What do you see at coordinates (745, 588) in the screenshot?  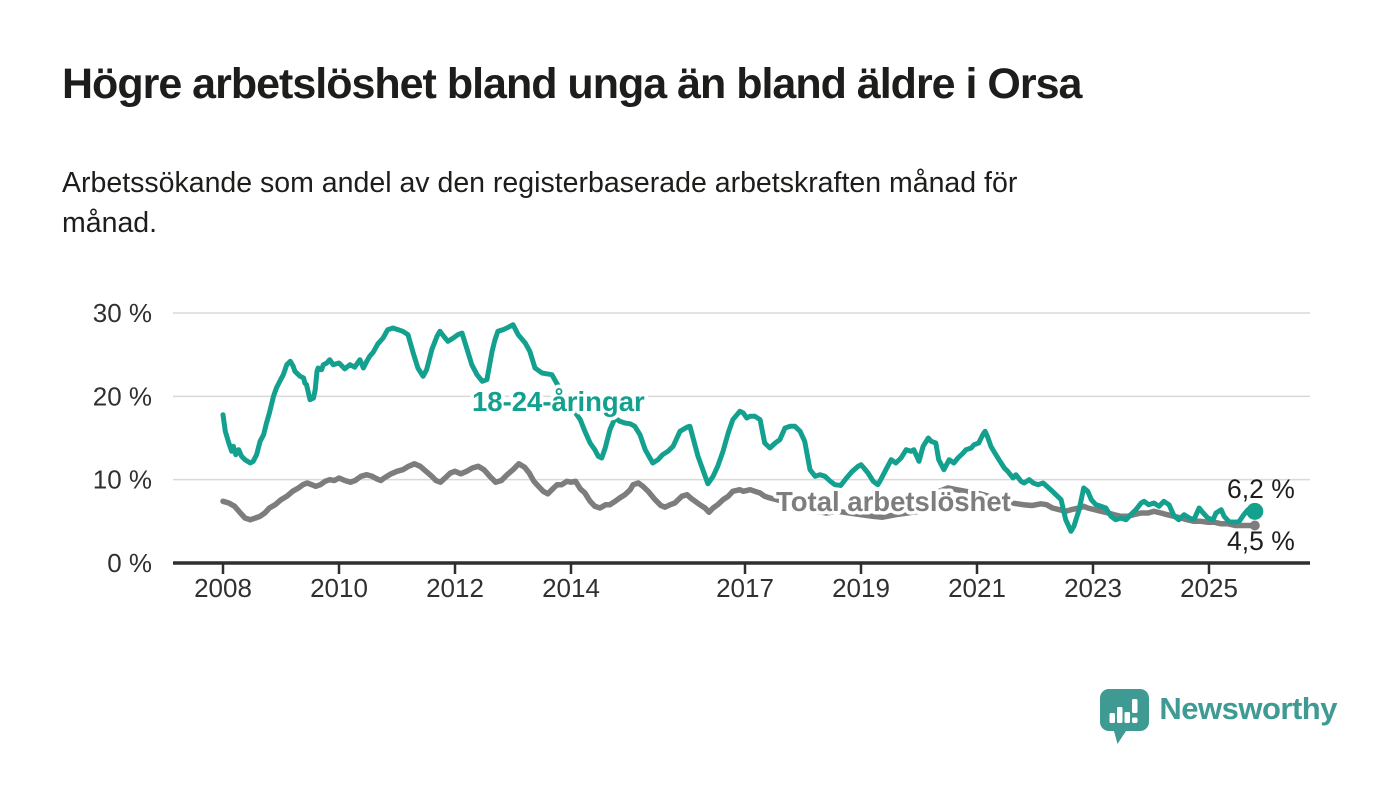 I see `x-axis-tick-label: 2017` at bounding box center [745, 588].